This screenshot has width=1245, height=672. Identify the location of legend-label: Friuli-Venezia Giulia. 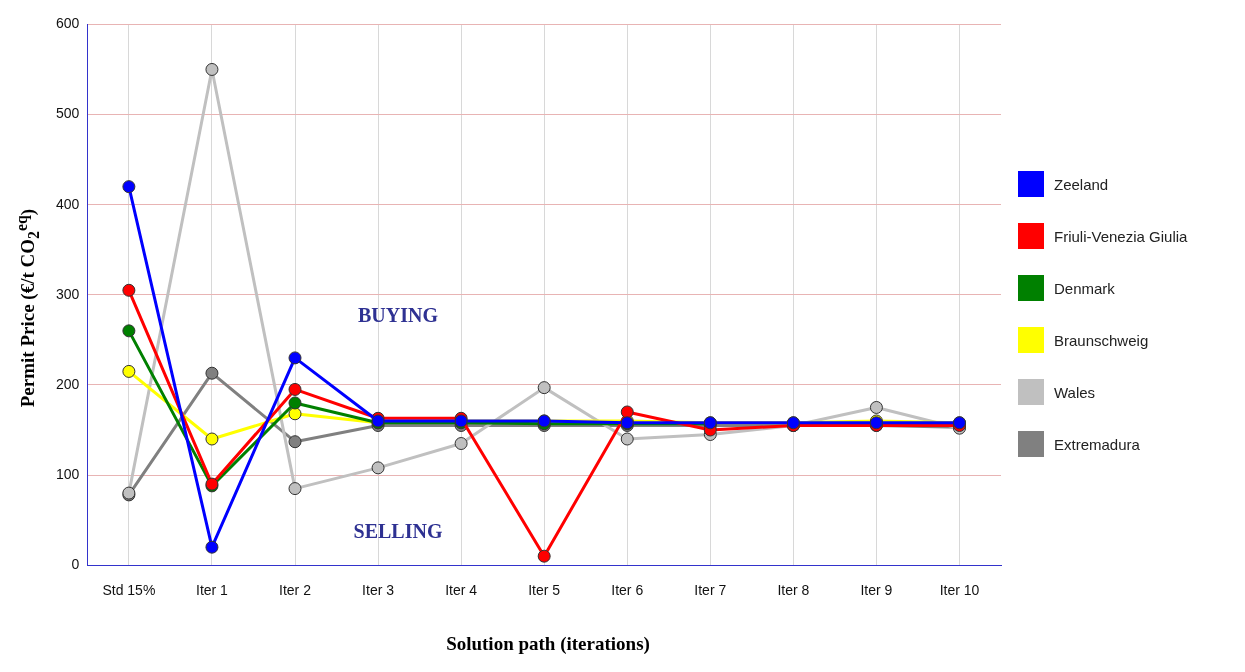
(1121, 236).